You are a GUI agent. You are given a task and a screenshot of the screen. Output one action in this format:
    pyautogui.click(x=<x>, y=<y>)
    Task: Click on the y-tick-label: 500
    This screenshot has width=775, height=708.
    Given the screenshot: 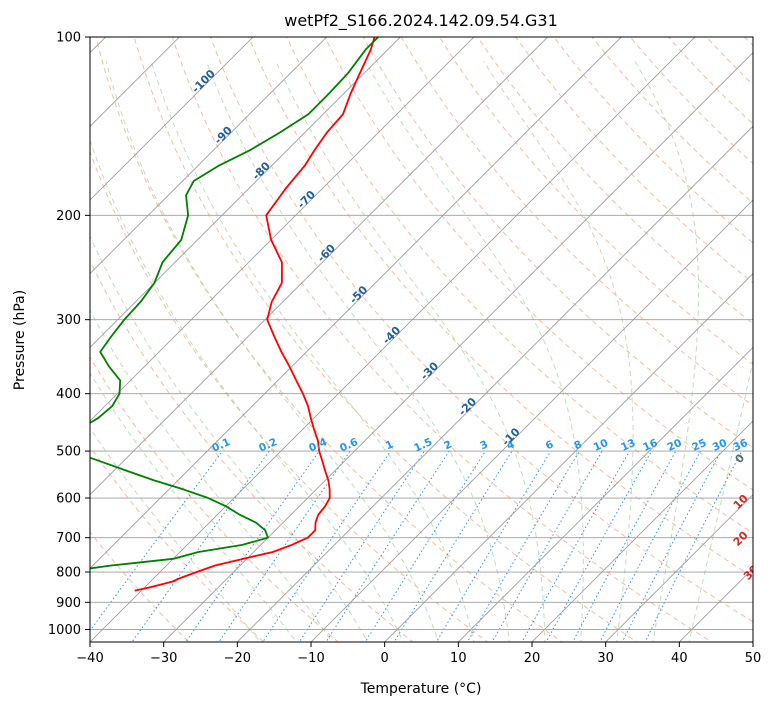 What is the action you would take?
    pyautogui.click(x=68, y=452)
    